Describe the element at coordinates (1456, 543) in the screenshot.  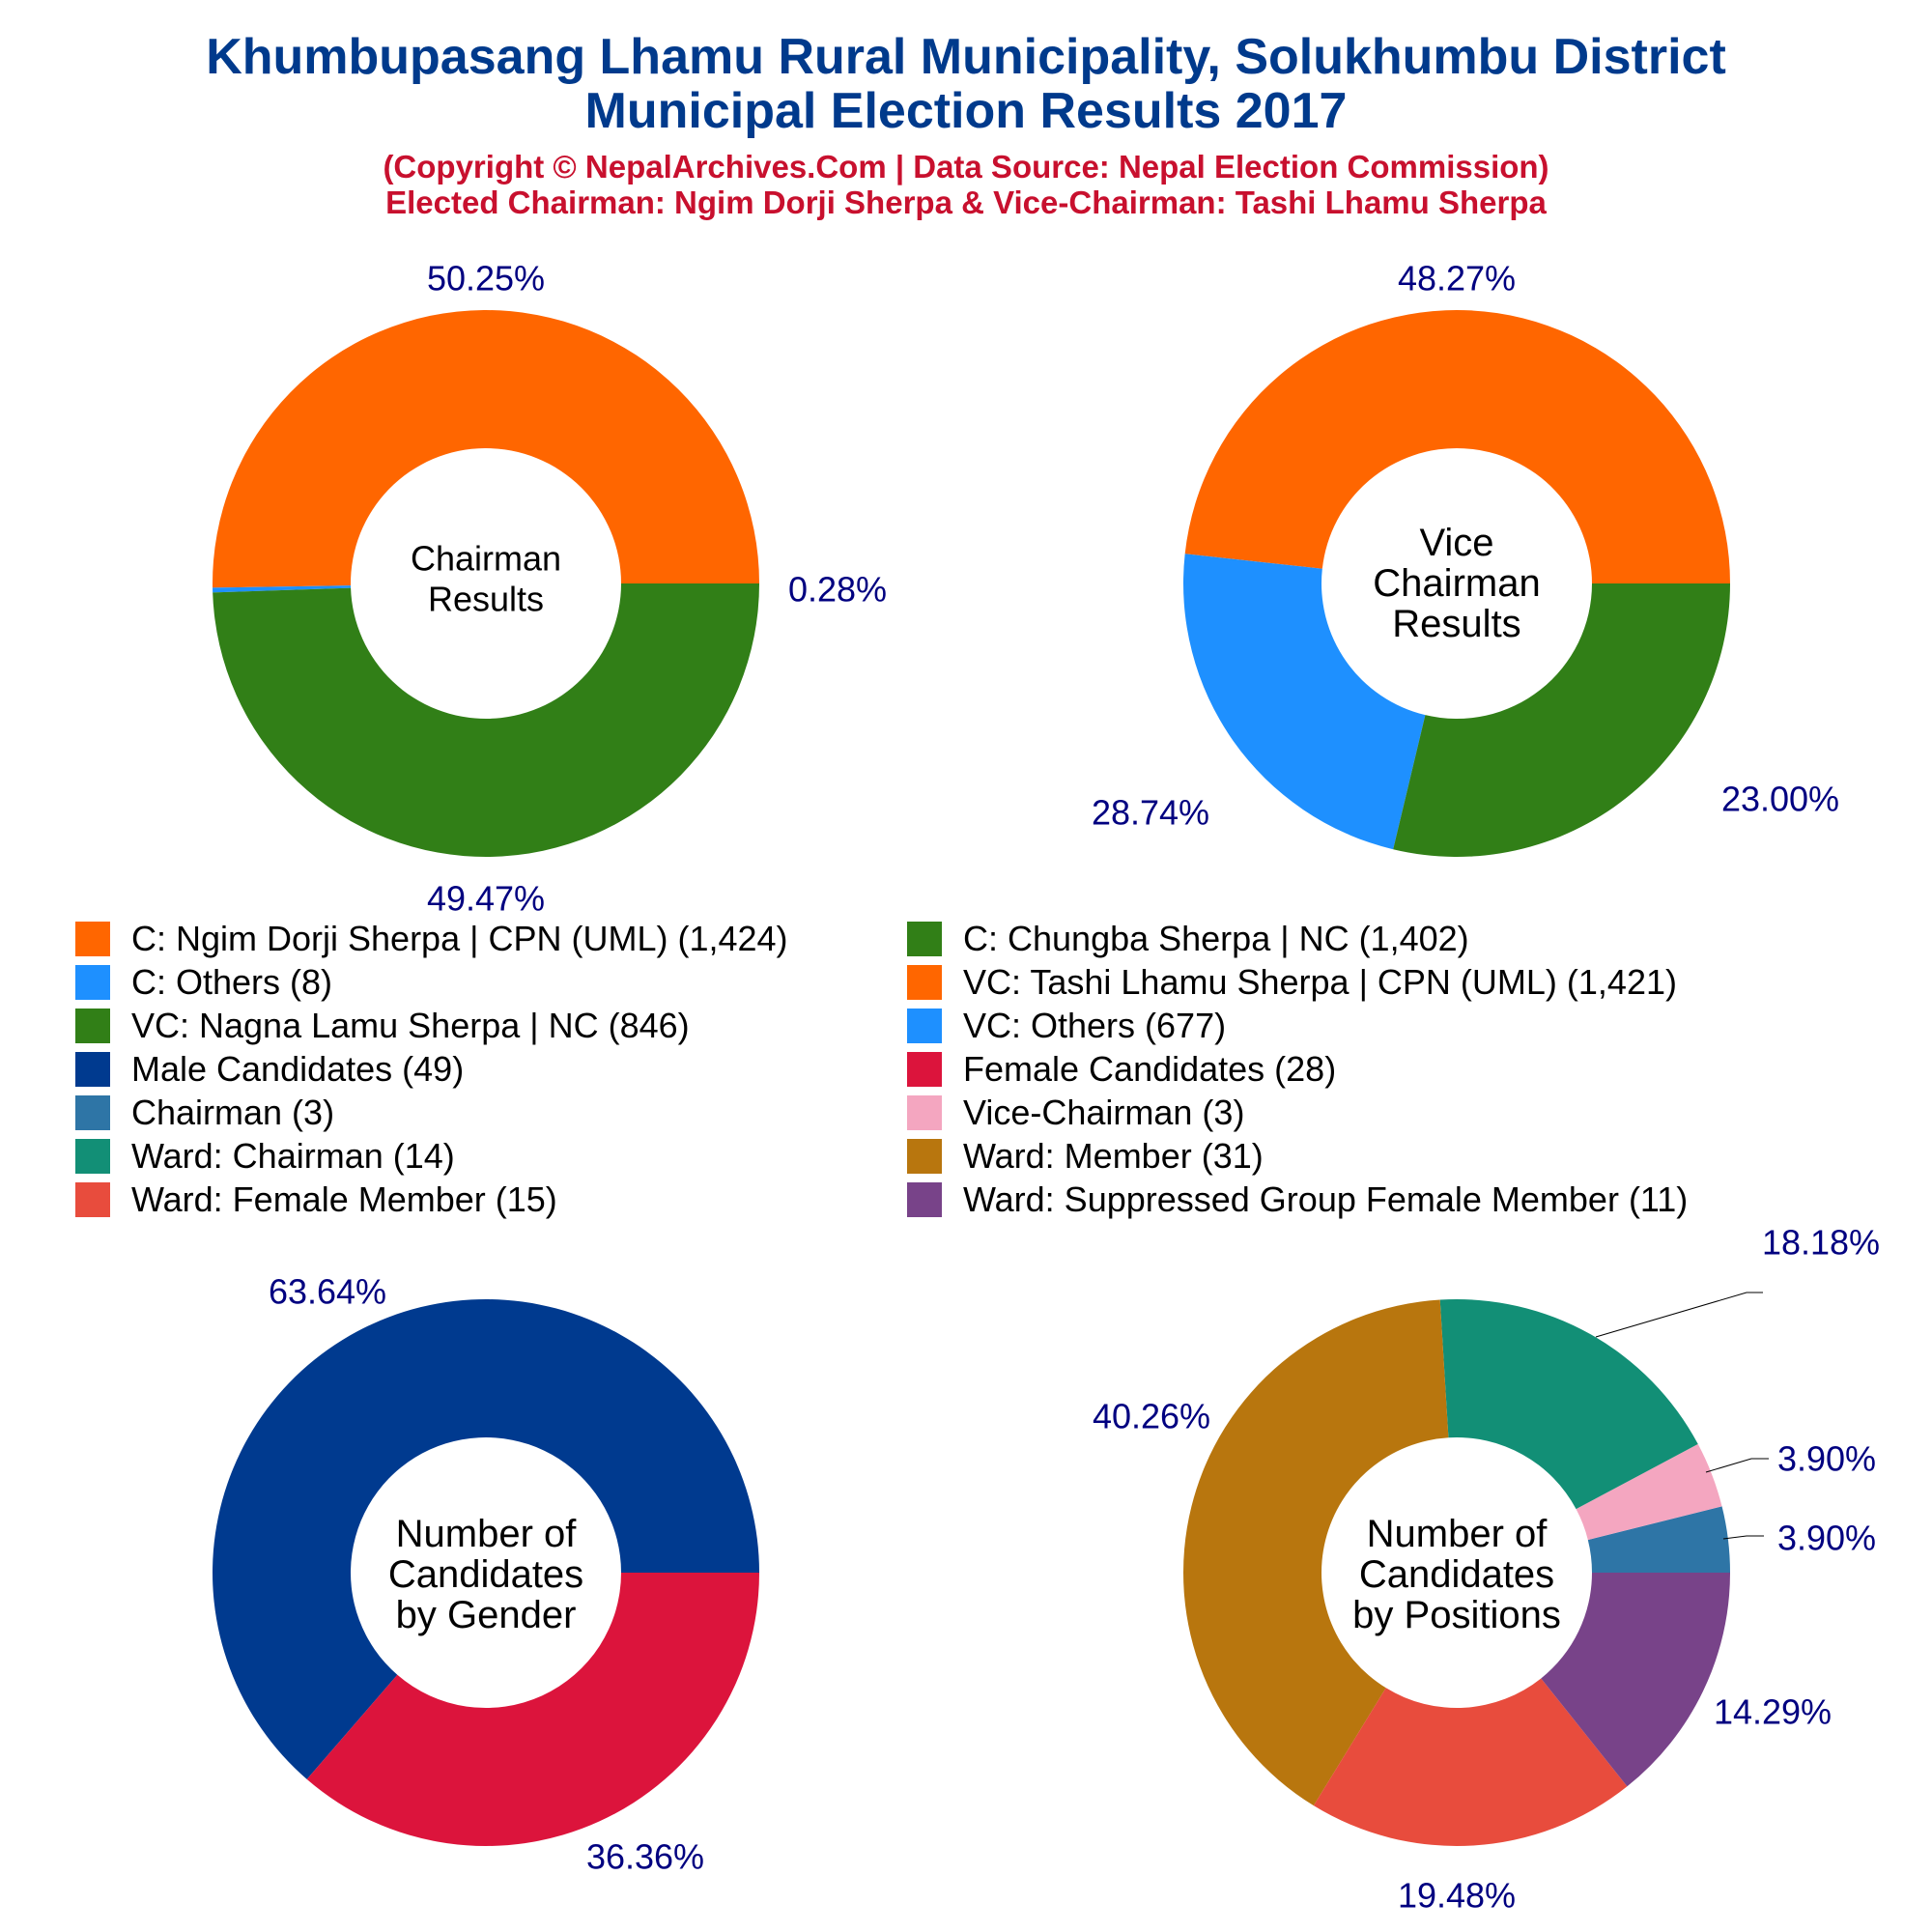
I see `donut-center-label: Vice` at that location.